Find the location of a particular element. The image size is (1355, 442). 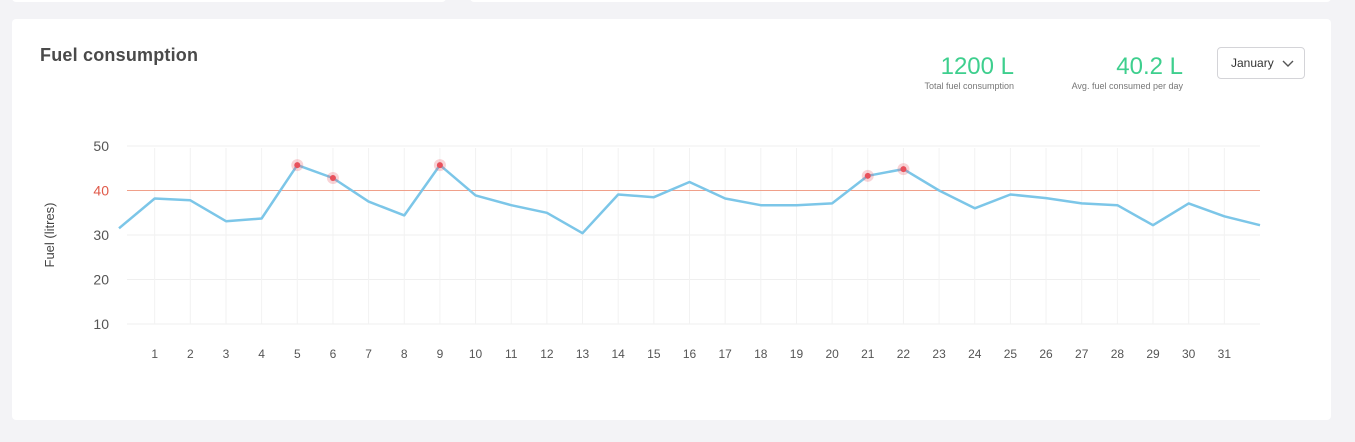

month-select-value: January is located at coordinates (1252, 63).